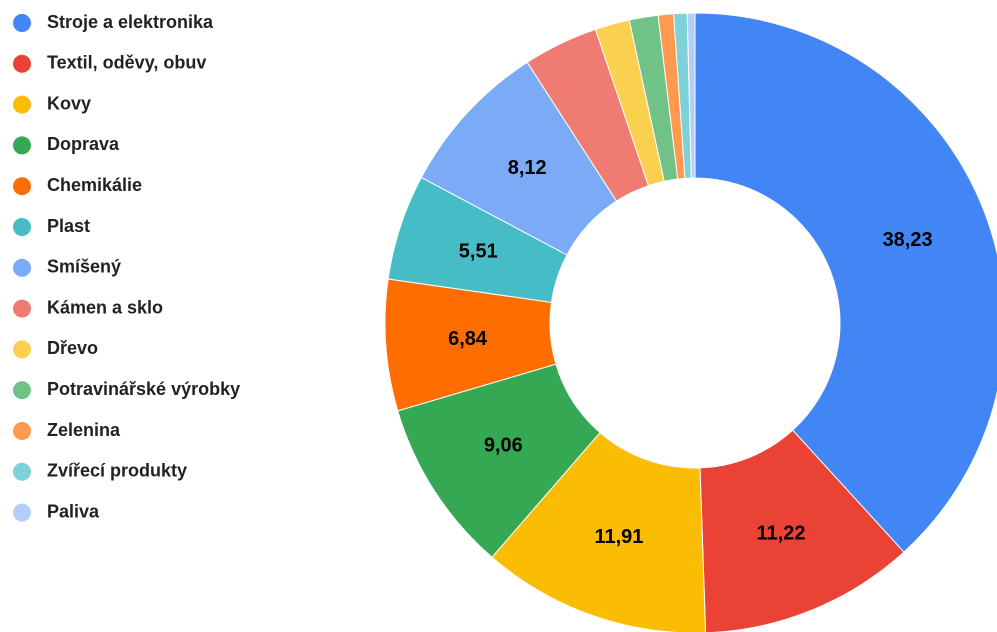 The image size is (997, 632). What do you see at coordinates (126, 63) in the screenshot?
I see `legend-label: Textil, oděvy, obuv` at bounding box center [126, 63].